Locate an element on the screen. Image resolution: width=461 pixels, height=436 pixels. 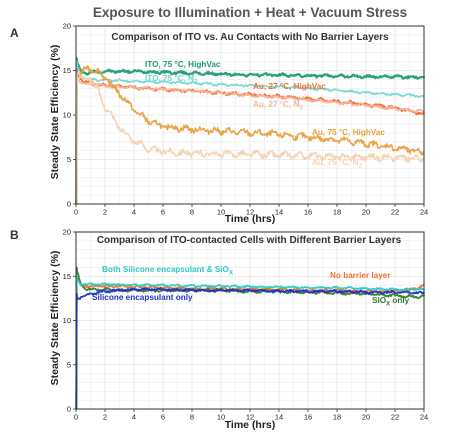
panel-a-y-axis-label: Steady State Efficiency (%) is located at coordinates (55, 112).